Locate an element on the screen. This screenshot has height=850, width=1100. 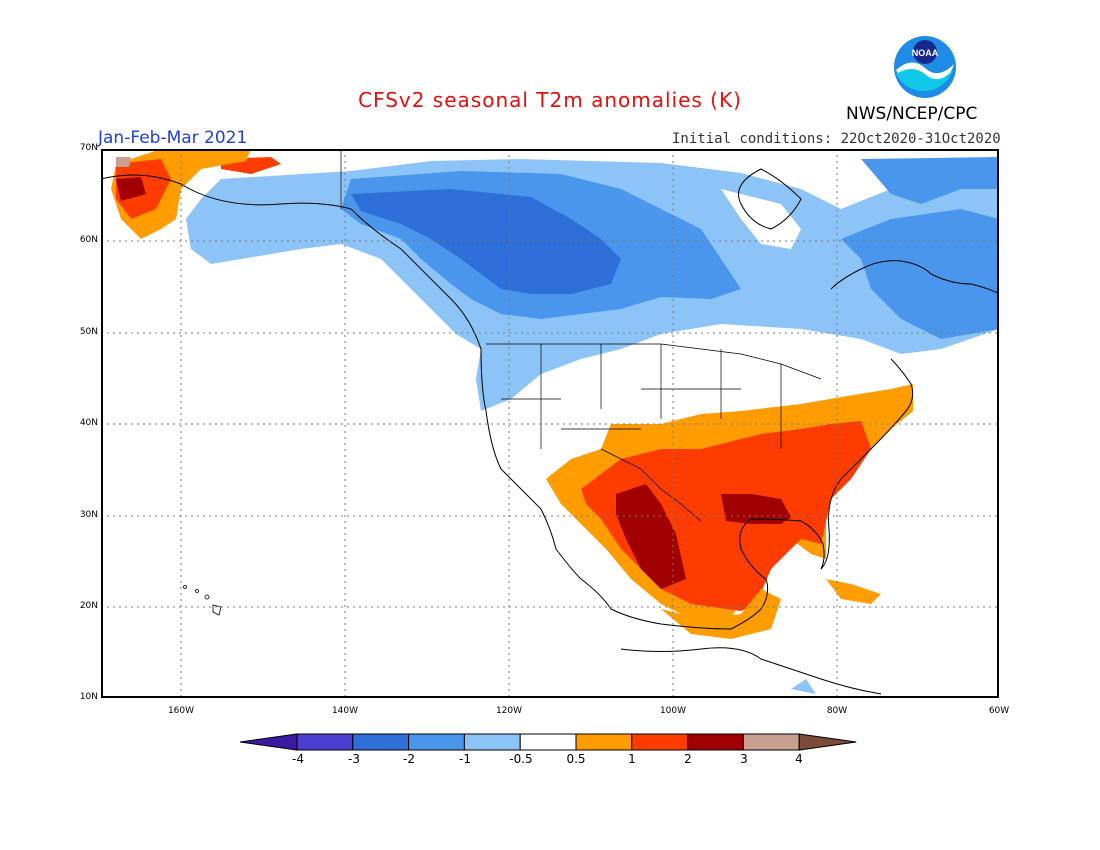
noaa-logo: NOAA is located at coordinates (925, 67).